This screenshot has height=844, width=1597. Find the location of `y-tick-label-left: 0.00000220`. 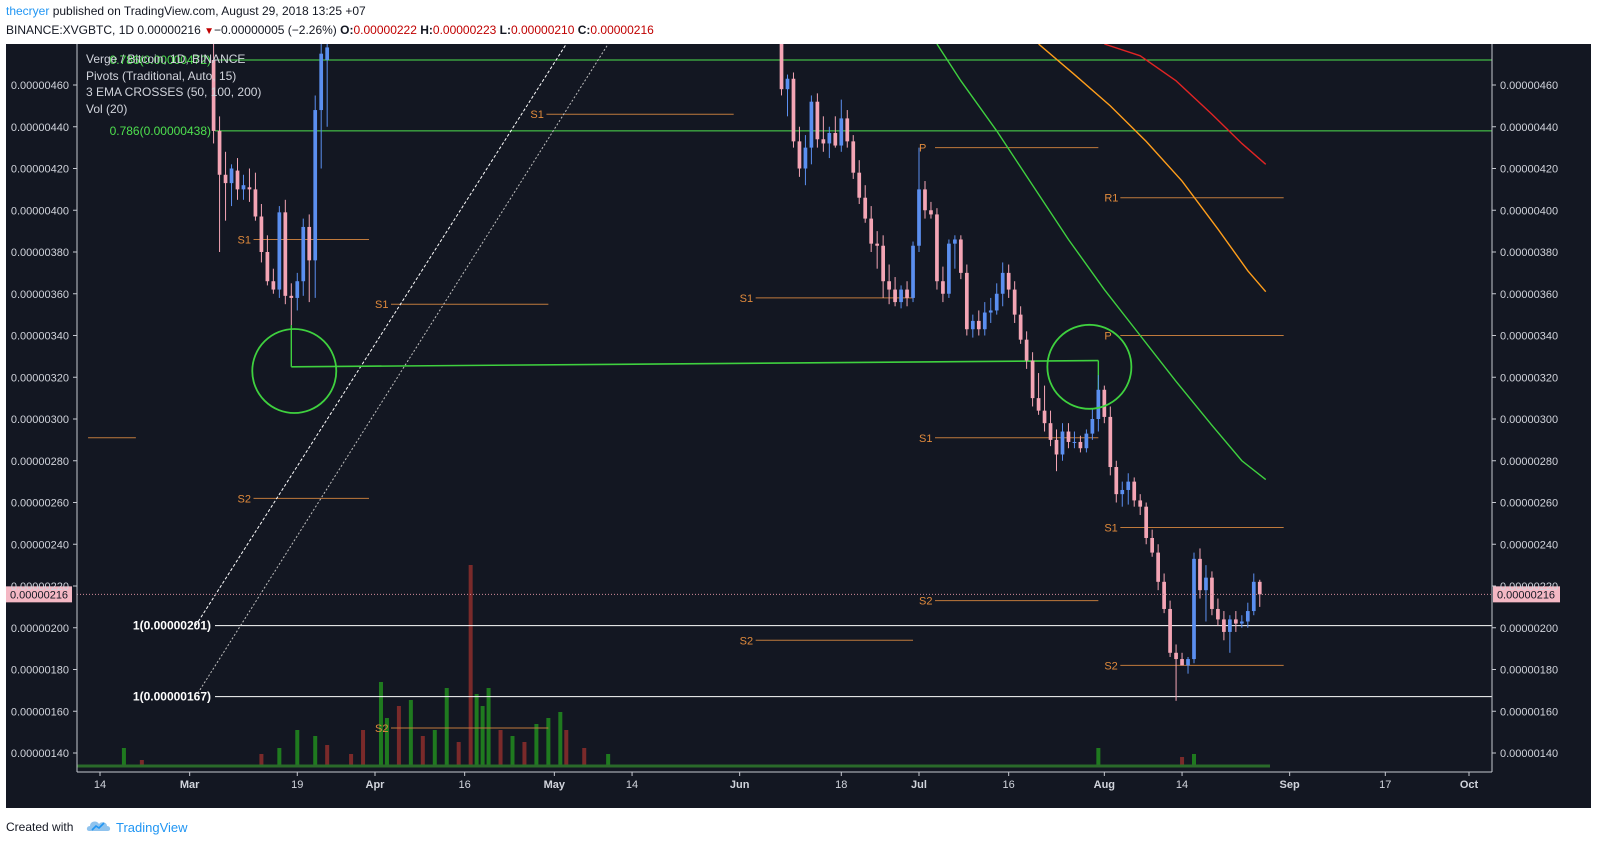

y-tick-label-left: 0.00000220 is located at coordinates (40, 587).